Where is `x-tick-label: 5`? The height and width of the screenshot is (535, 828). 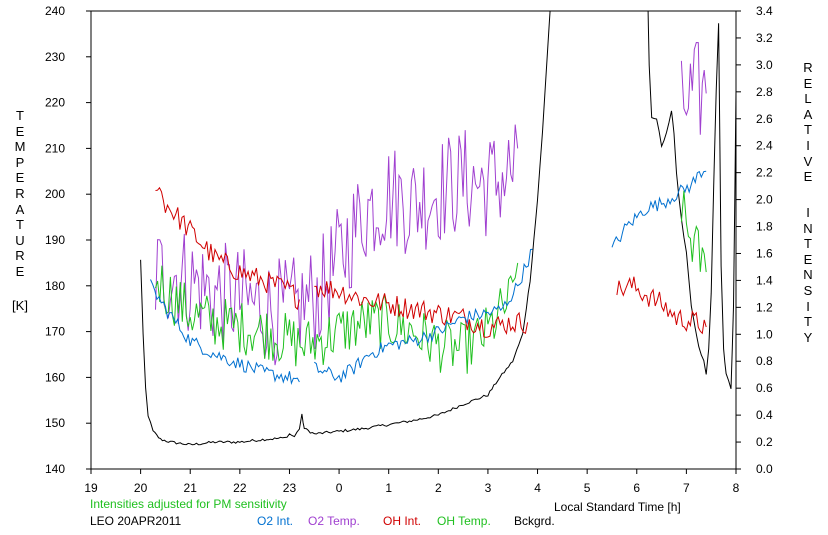
x-tick-label: 5 is located at coordinates (587, 488).